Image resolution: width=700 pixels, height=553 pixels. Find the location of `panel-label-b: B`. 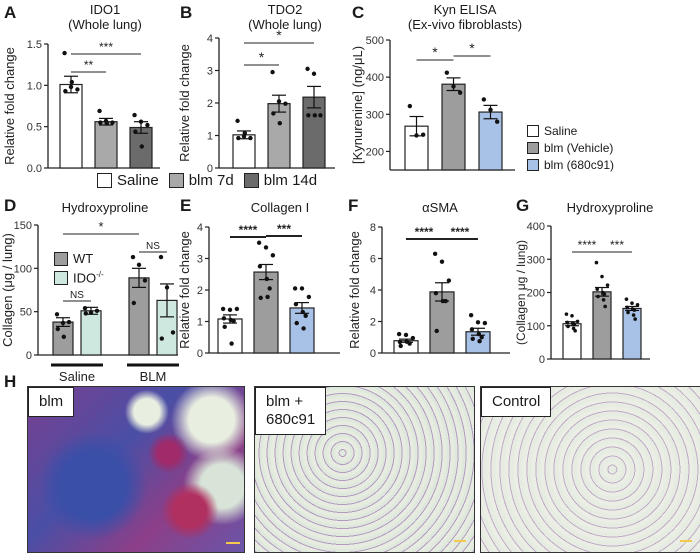

panel-label-b: B is located at coordinates (186, 12).